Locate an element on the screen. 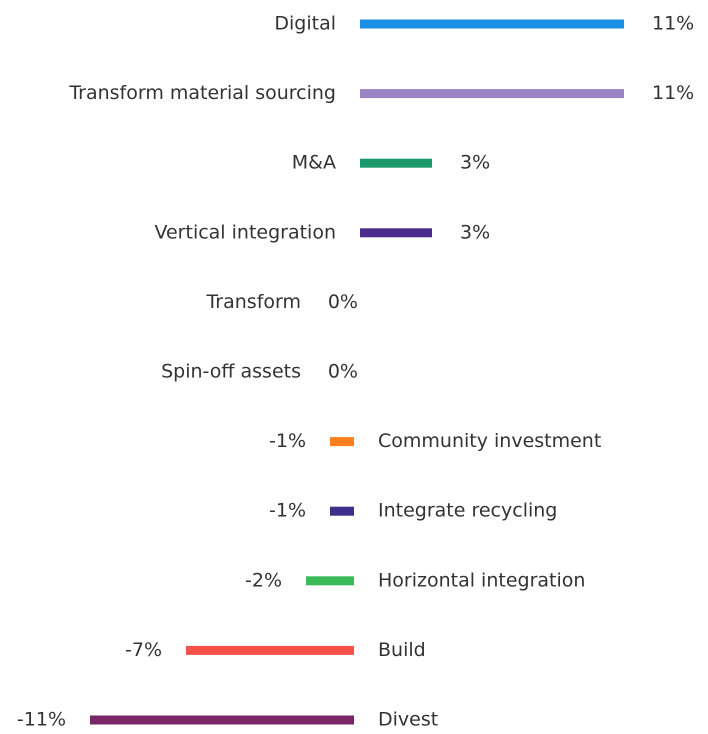 Image resolution: width=708 pixels, height=734 pixels. category-label: M&A is located at coordinates (314, 163).